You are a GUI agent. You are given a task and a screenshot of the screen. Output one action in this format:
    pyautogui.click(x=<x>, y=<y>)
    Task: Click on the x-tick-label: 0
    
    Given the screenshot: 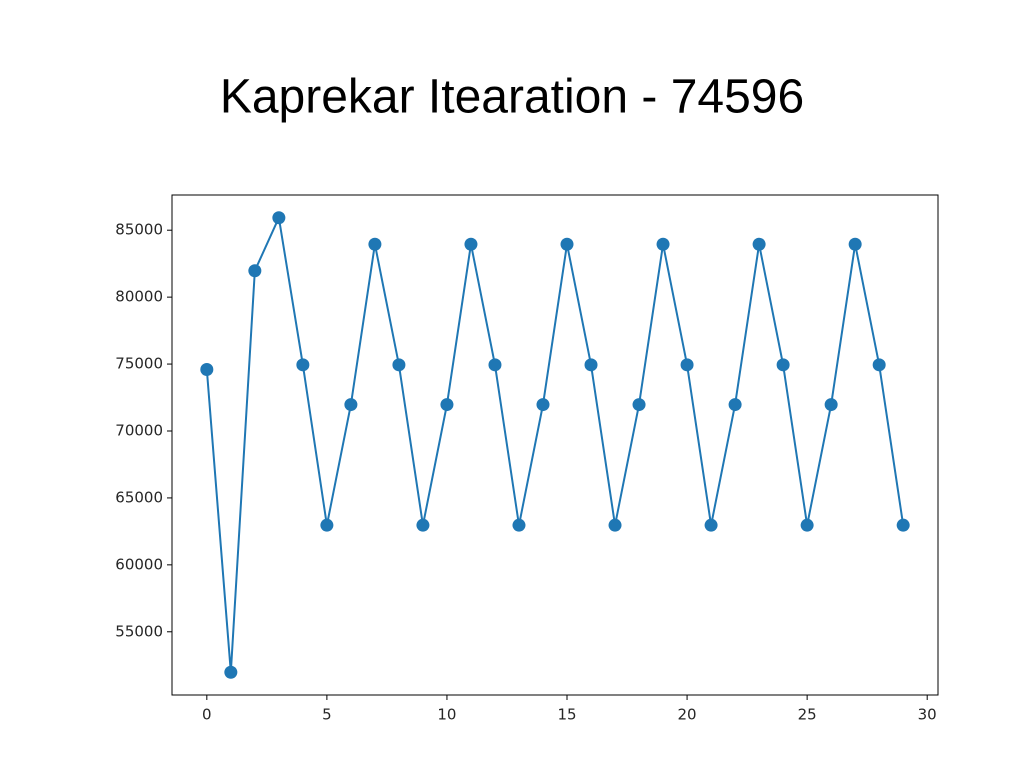 What is the action you would take?
    pyautogui.click(x=207, y=715)
    